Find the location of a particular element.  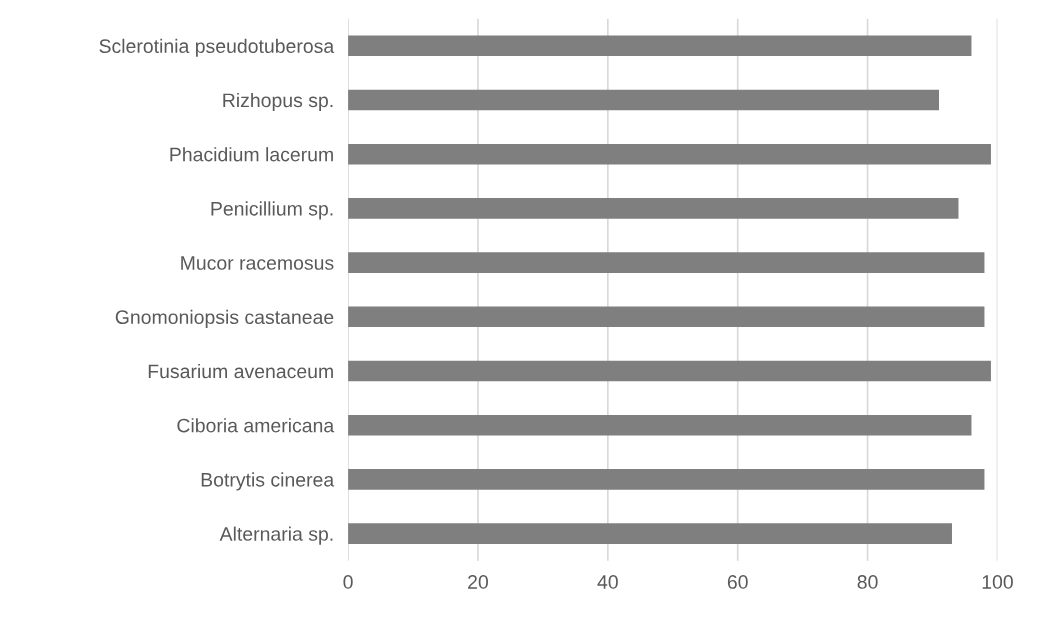

x-tick-label: 40 is located at coordinates (607, 582).